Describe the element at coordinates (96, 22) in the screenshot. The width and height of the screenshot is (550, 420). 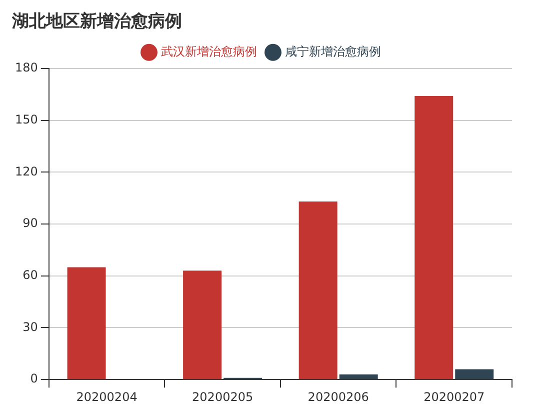
I see `chart-title: 湖北地区新增治愈病例` at that location.